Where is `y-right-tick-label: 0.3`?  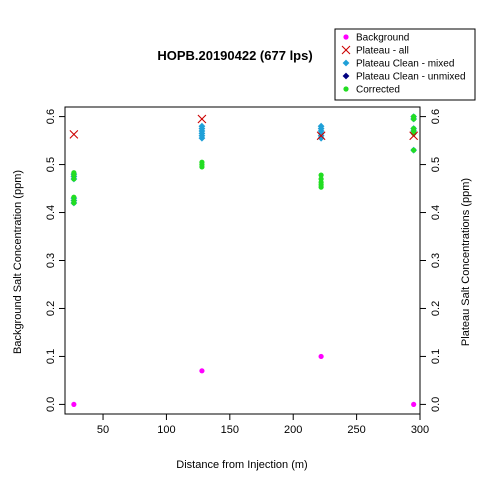
y-right-tick-label: 0.3 is located at coordinates (436, 260).